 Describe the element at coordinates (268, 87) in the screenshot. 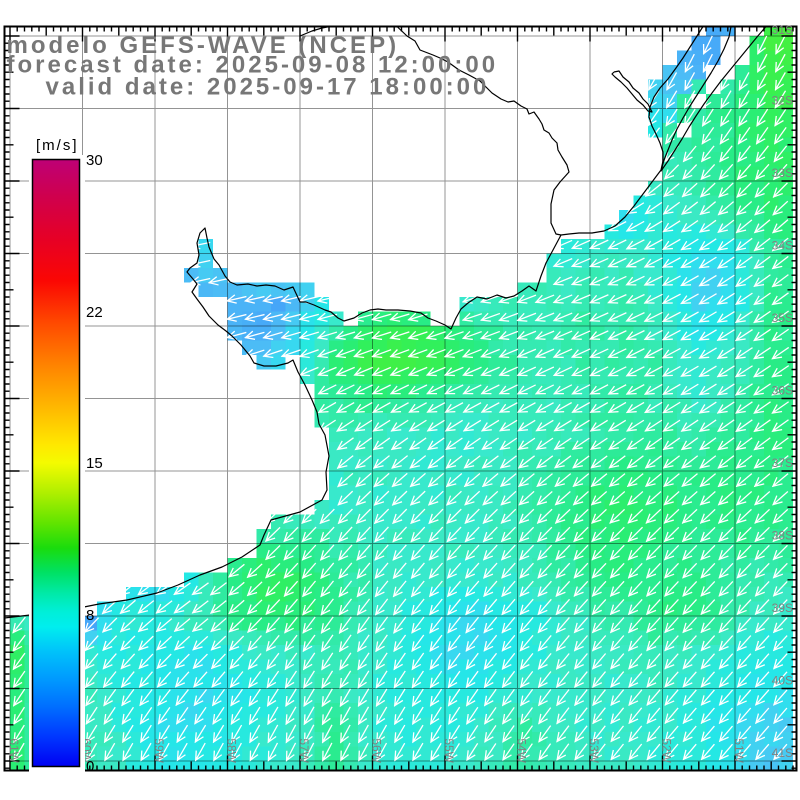

I see `svg-text:valid date: 2025-09-17 18:00:0: valid date: 2025-09-17 18:00:00` at that location.